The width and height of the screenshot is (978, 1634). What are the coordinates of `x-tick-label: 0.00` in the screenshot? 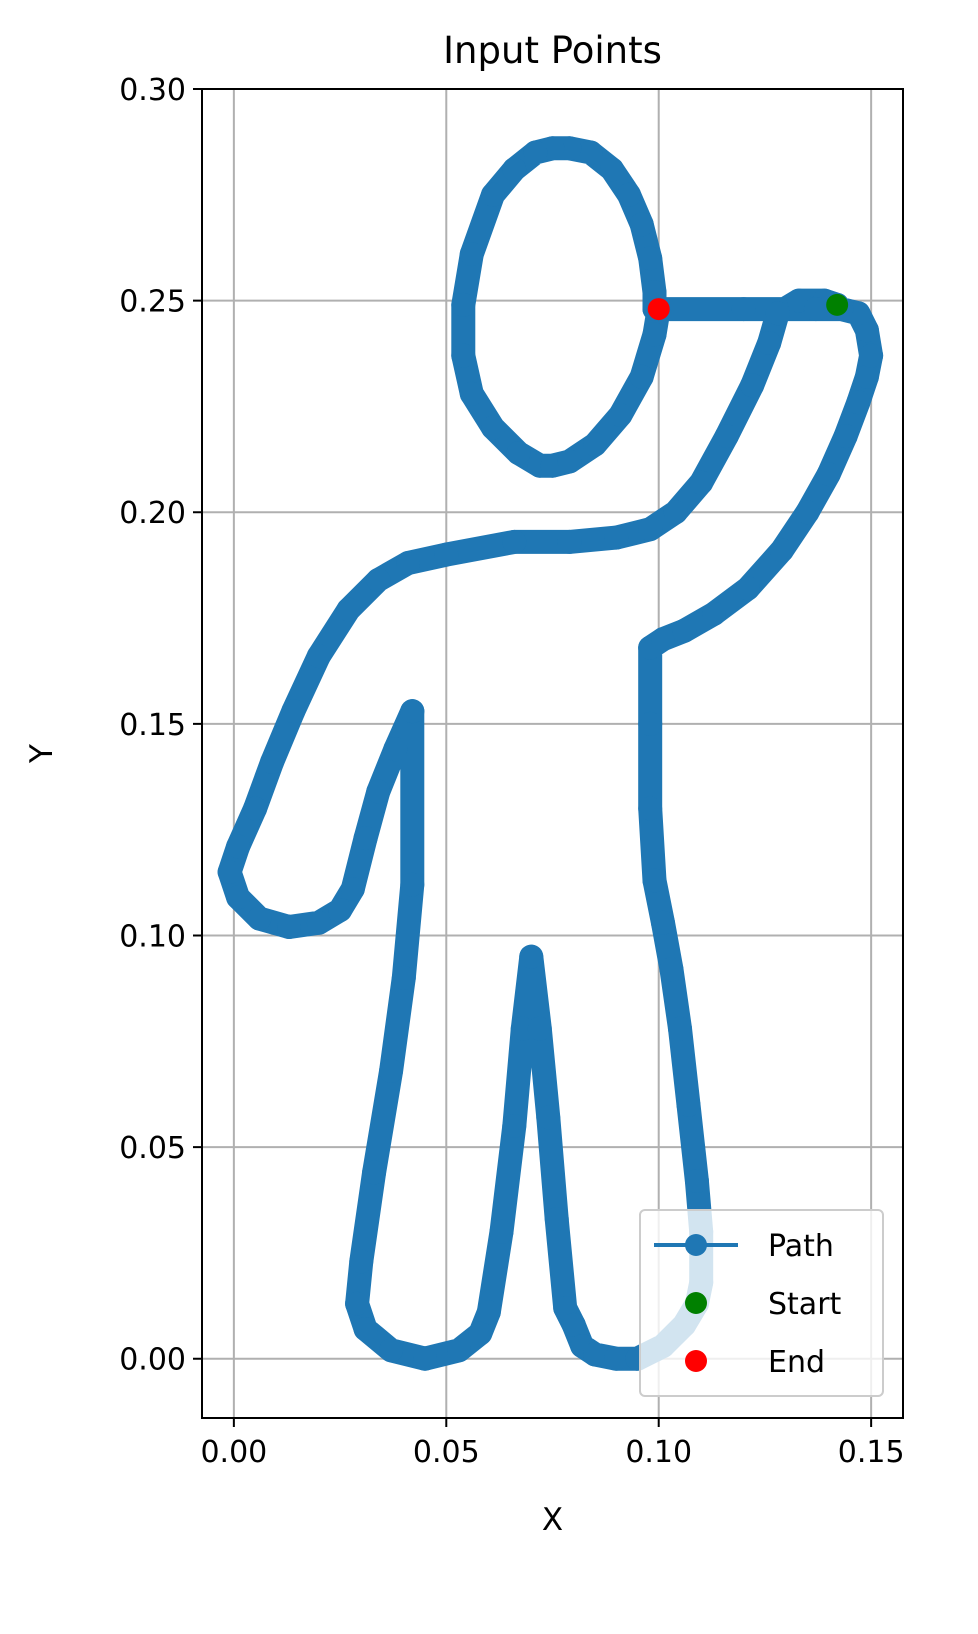 It's located at (233, 1452).